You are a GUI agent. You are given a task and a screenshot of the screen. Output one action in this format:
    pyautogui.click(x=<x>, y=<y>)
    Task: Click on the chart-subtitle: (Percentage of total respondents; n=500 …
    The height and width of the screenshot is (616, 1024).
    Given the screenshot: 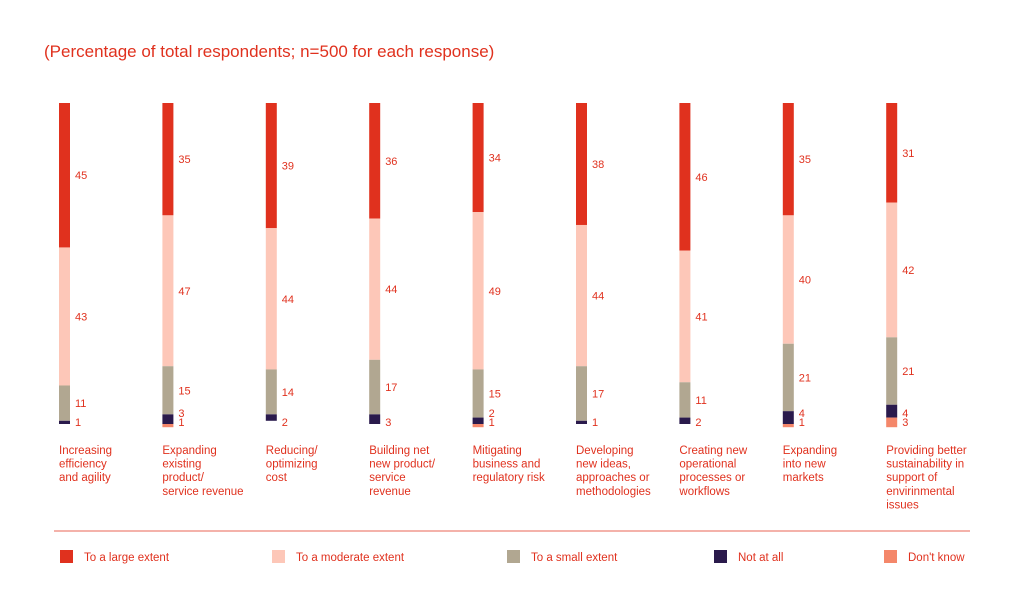 What is the action you would take?
    pyautogui.click(x=269, y=51)
    